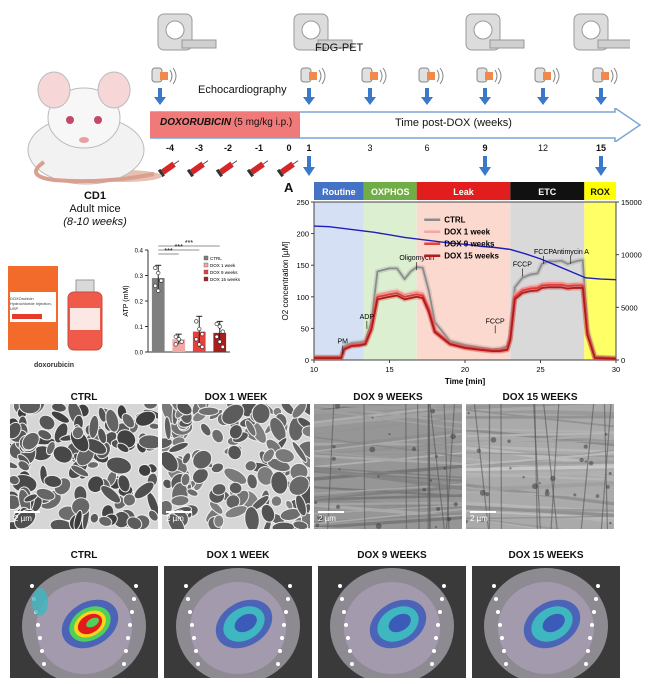  I want to click on phase-label: ROX, so click(600, 192).